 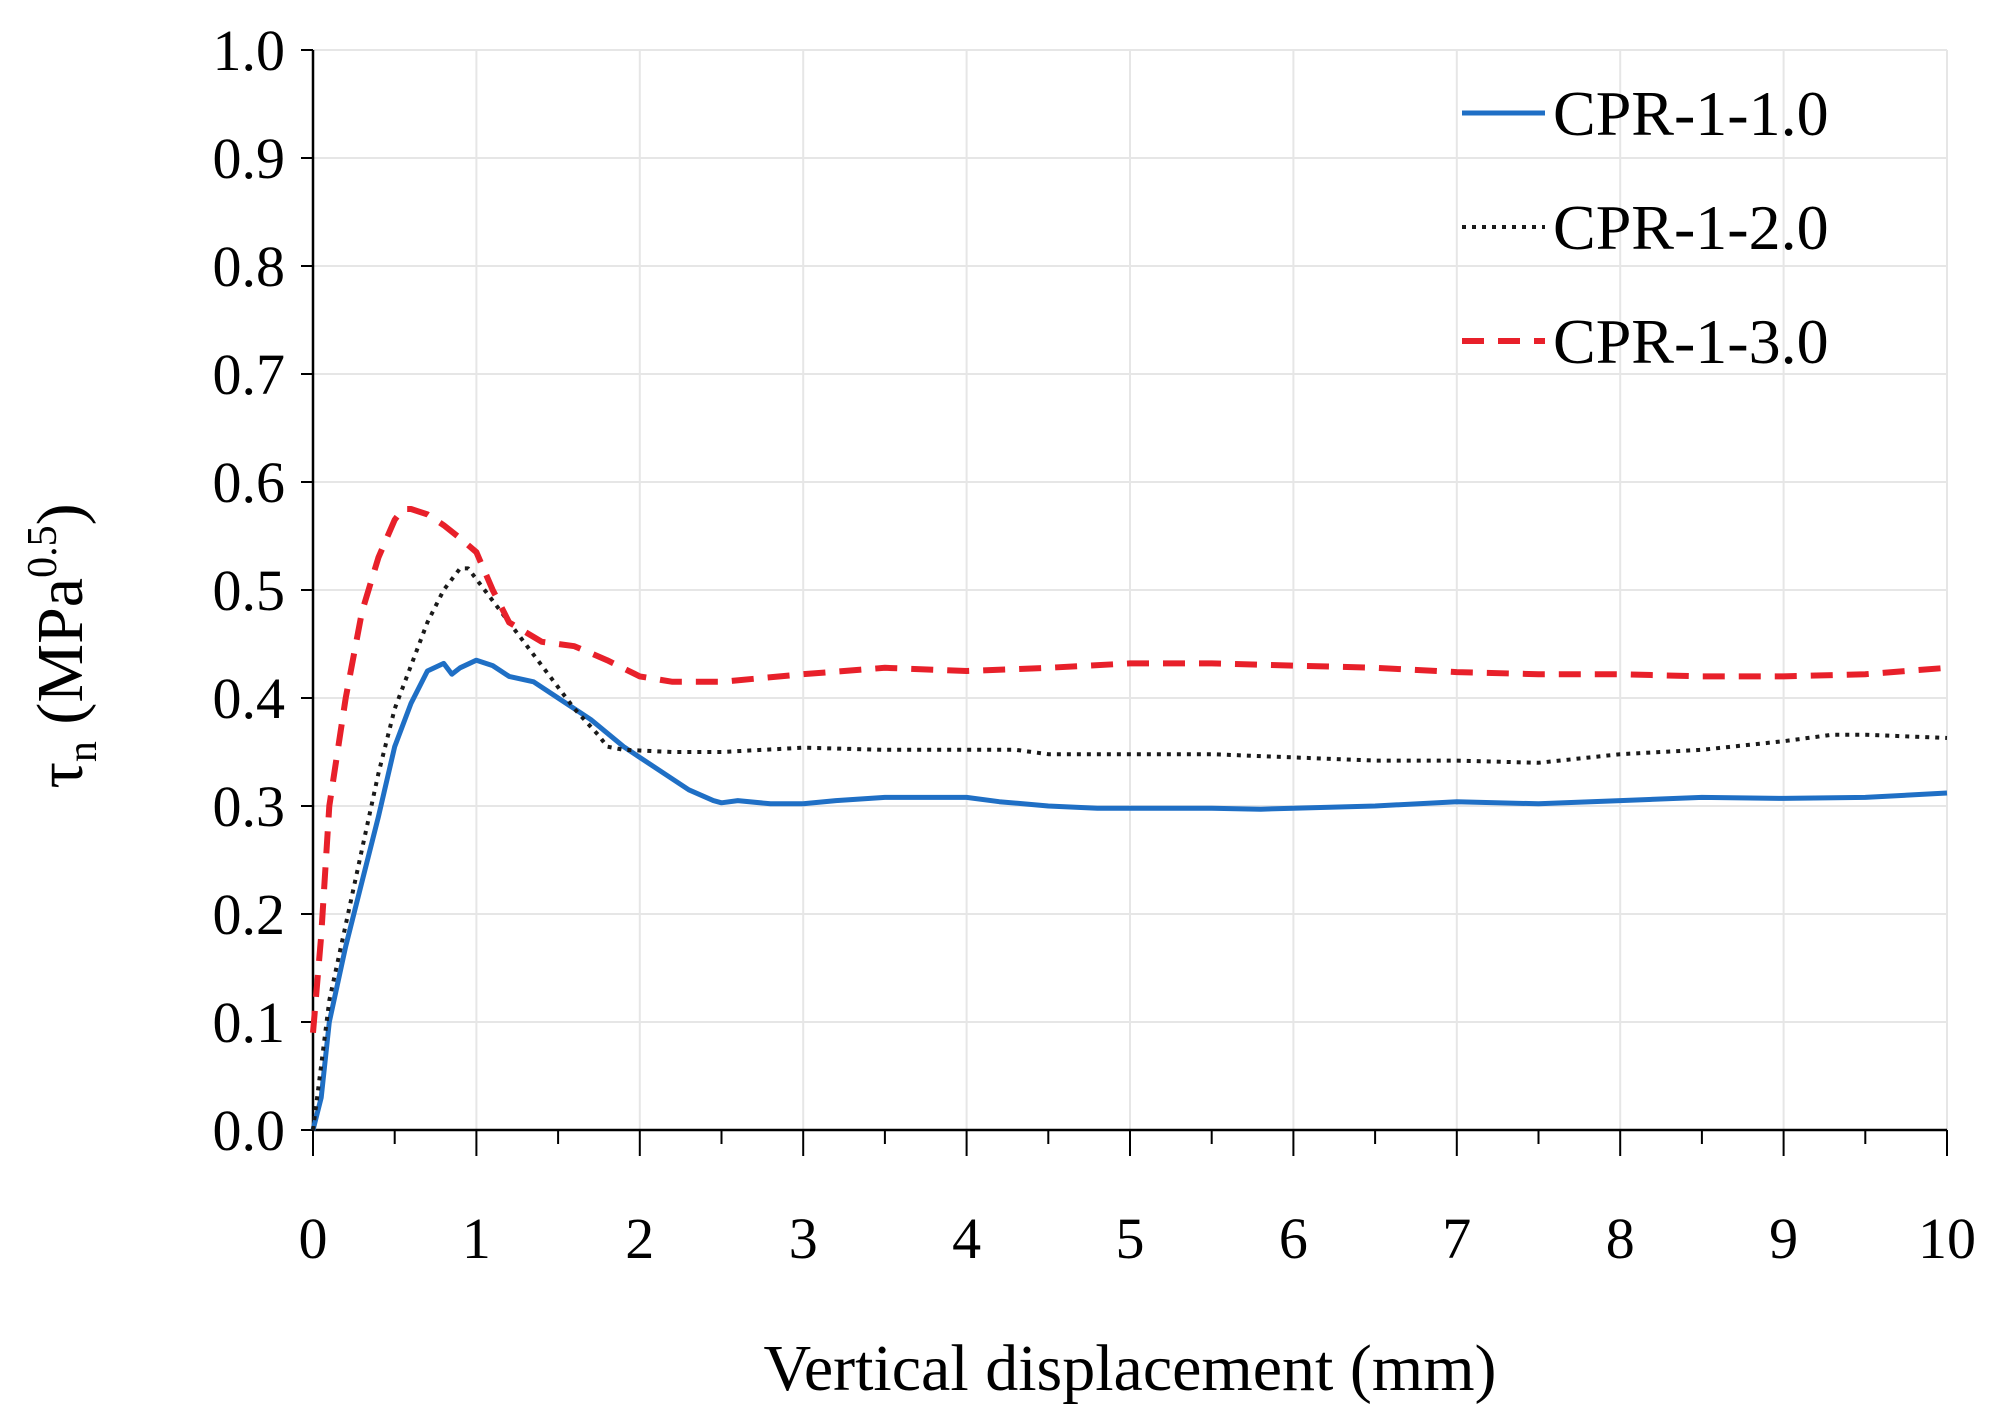 What do you see at coordinates (249, 590) in the screenshot?
I see `y-tick-label: 0.5` at bounding box center [249, 590].